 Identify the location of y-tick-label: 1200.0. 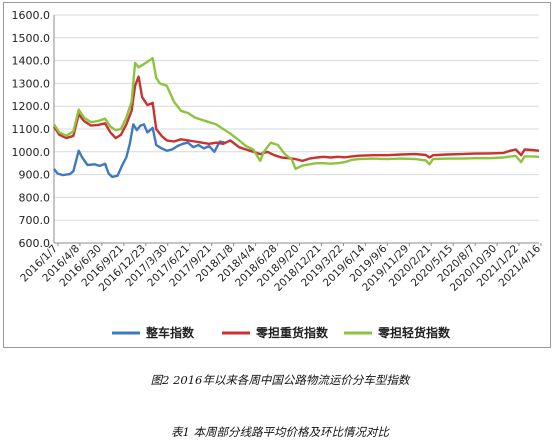
(31, 106).